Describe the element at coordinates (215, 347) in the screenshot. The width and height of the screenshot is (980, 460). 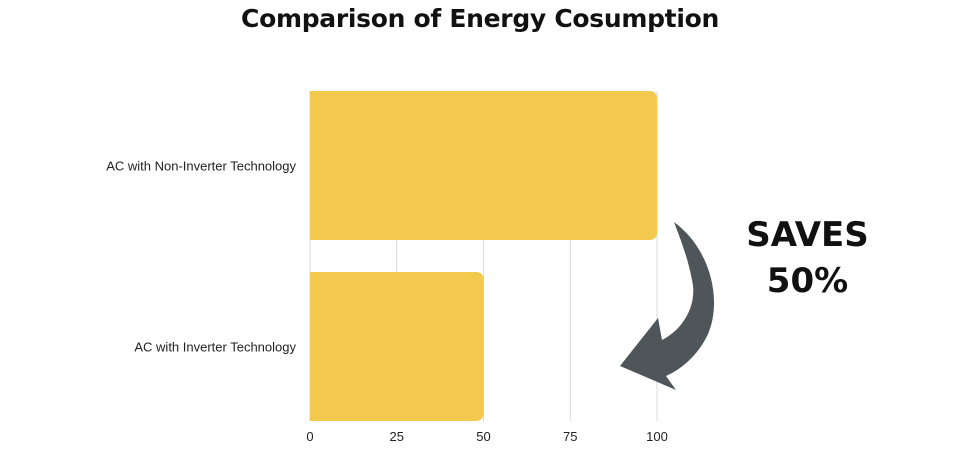
I see `category-label: AC with Inverter Technology` at that location.